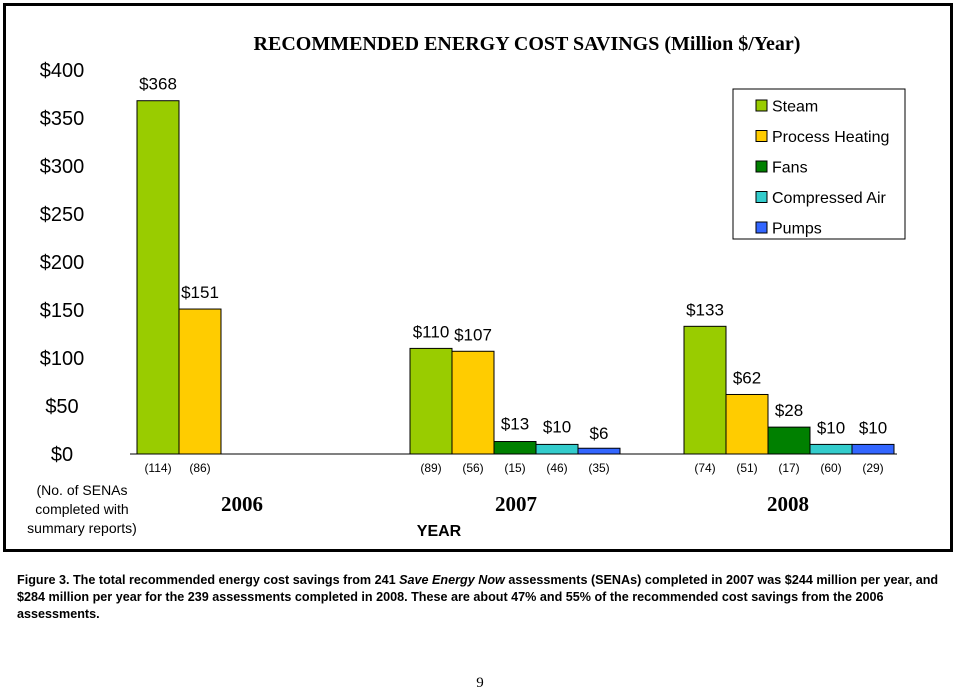 The image size is (960, 693). What do you see at coordinates (873, 449) in the screenshot?
I see `bar-pumps-2008` at bounding box center [873, 449].